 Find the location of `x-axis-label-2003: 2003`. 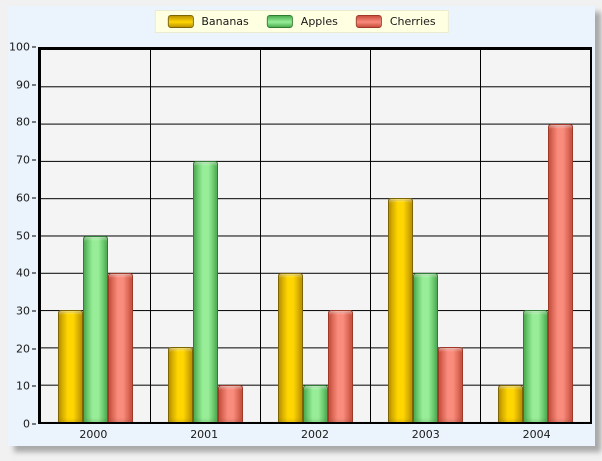

x-axis-label-2003: 2003 is located at coordinates (425, 434).